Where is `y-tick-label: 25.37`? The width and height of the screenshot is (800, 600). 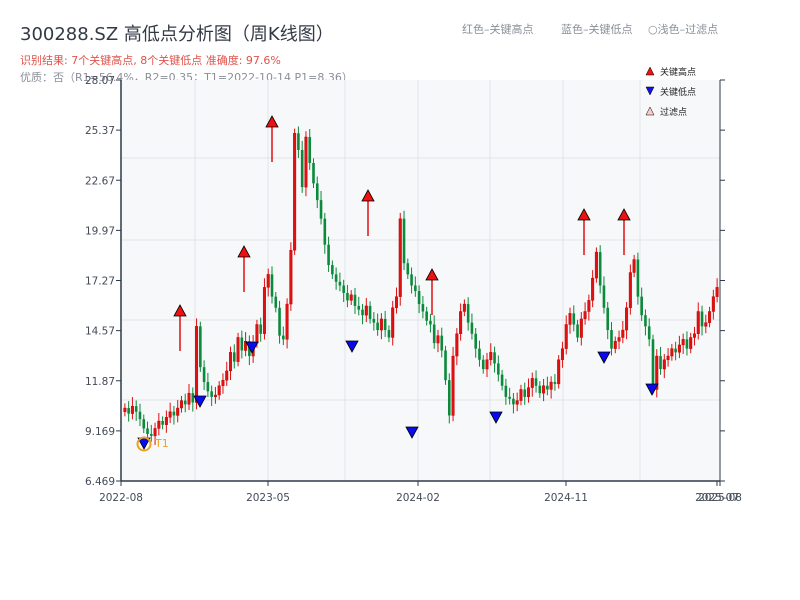
y-tick-label: 25.37 is located at coordinates (100, 131).